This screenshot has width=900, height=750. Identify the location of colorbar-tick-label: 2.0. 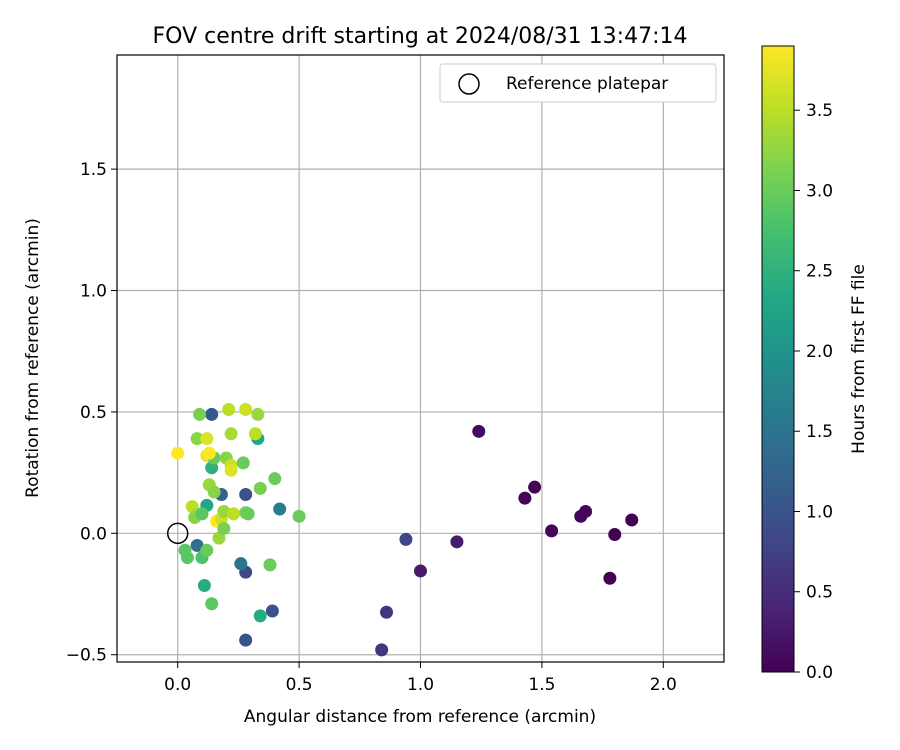
(819, 352).